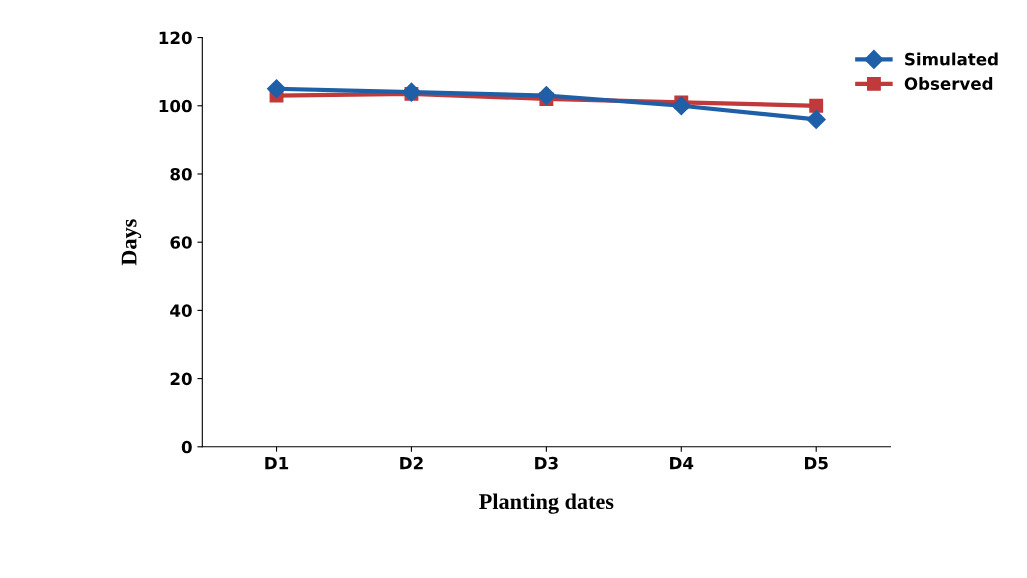 The height and width of the screenshot is (578, 1027). Describe the element at coordinates (816, 463) in the screenshot. I see `x-tick-label: D5` at that location.